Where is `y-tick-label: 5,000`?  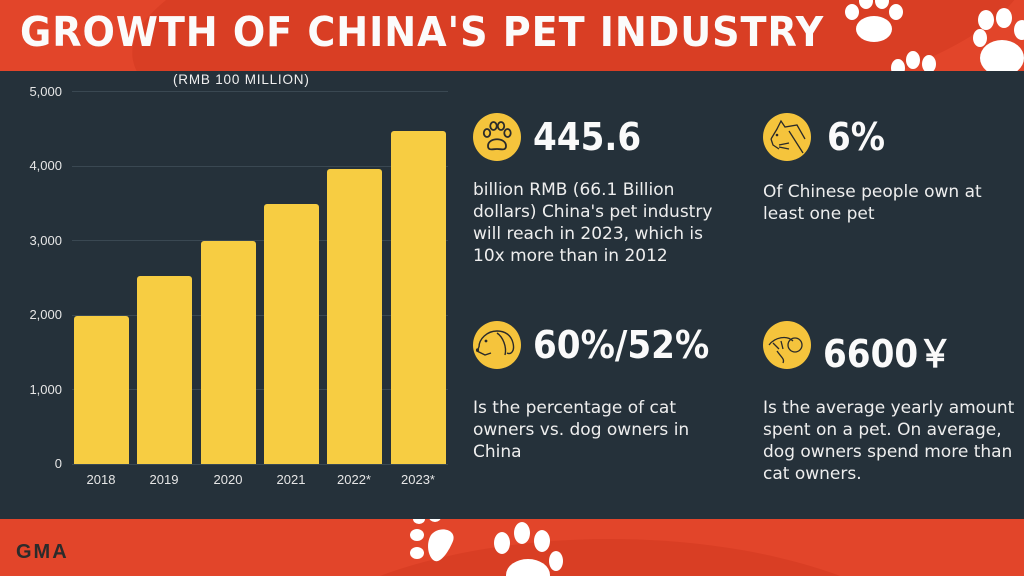
y-tick-label: 5,000 is located at coordinates (45, 91).